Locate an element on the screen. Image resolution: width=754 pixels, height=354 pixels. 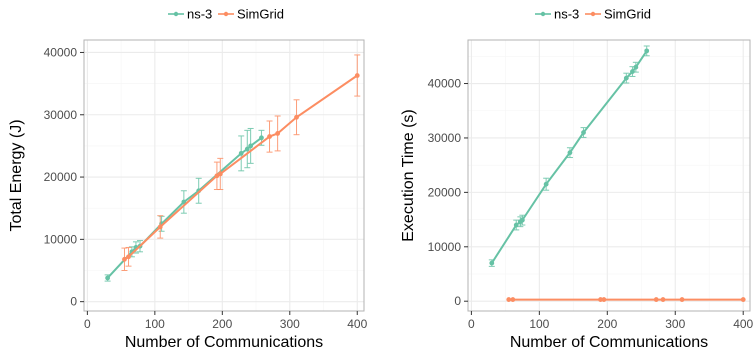
series-line-ns3 is located at coordinates (569, 157).